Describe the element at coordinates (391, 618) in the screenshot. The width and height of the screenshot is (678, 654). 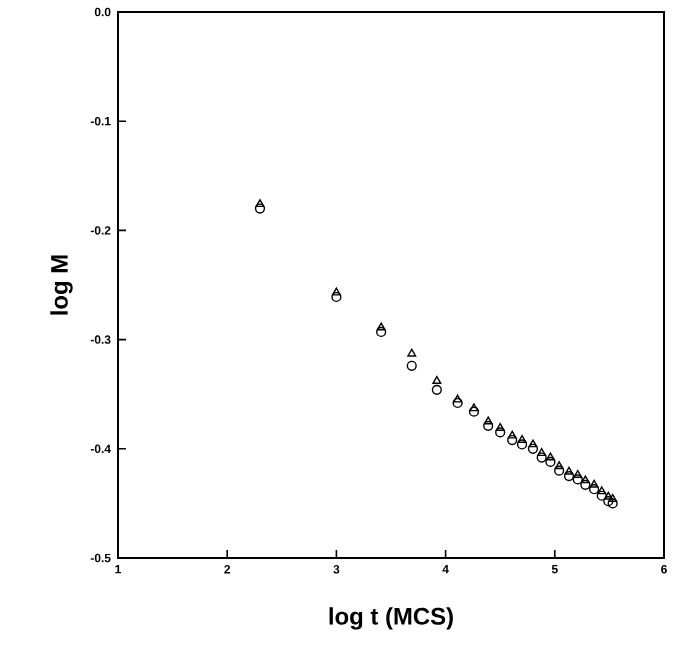
I see `x-axis-title: log t (MCS)` at that location.